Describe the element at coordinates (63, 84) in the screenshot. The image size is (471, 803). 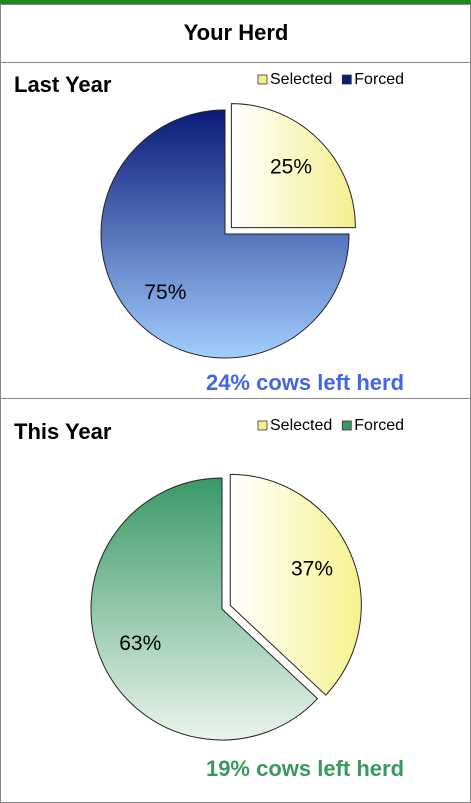
I see `chart-title: Last Year` at that location.